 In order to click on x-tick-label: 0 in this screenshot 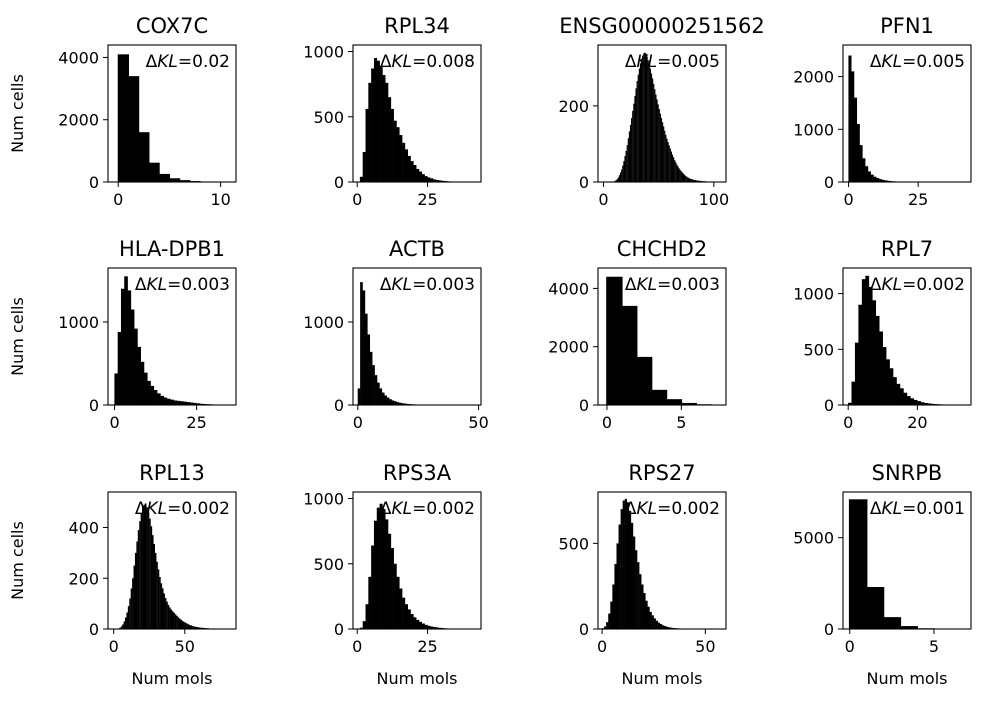, I will do `click(357, 646)`.